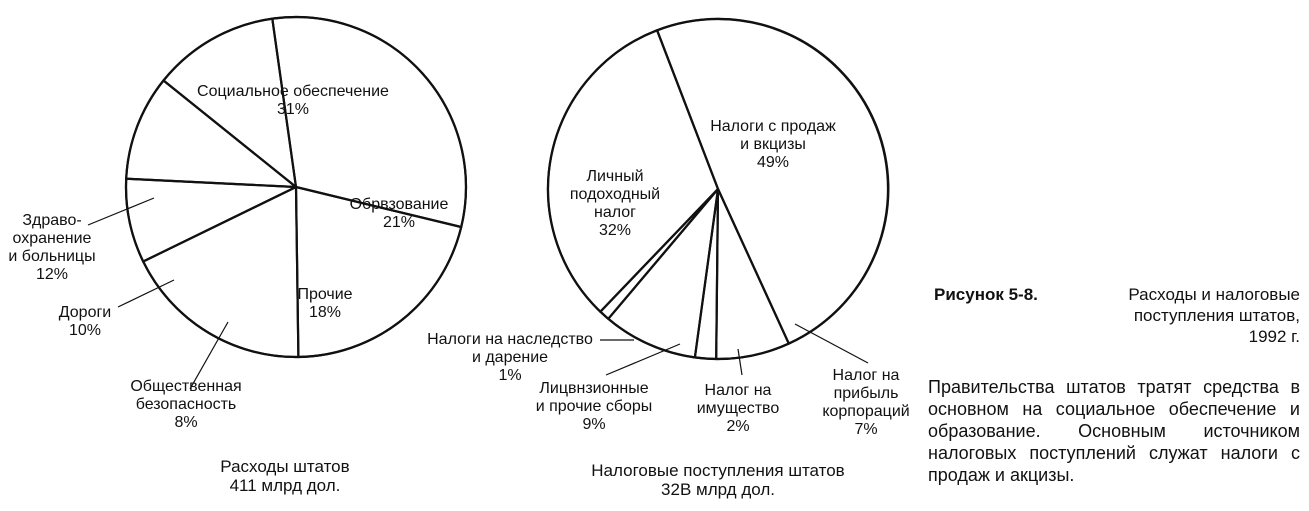  I want to click on slice-label-line: 18%, so click(325, 312).